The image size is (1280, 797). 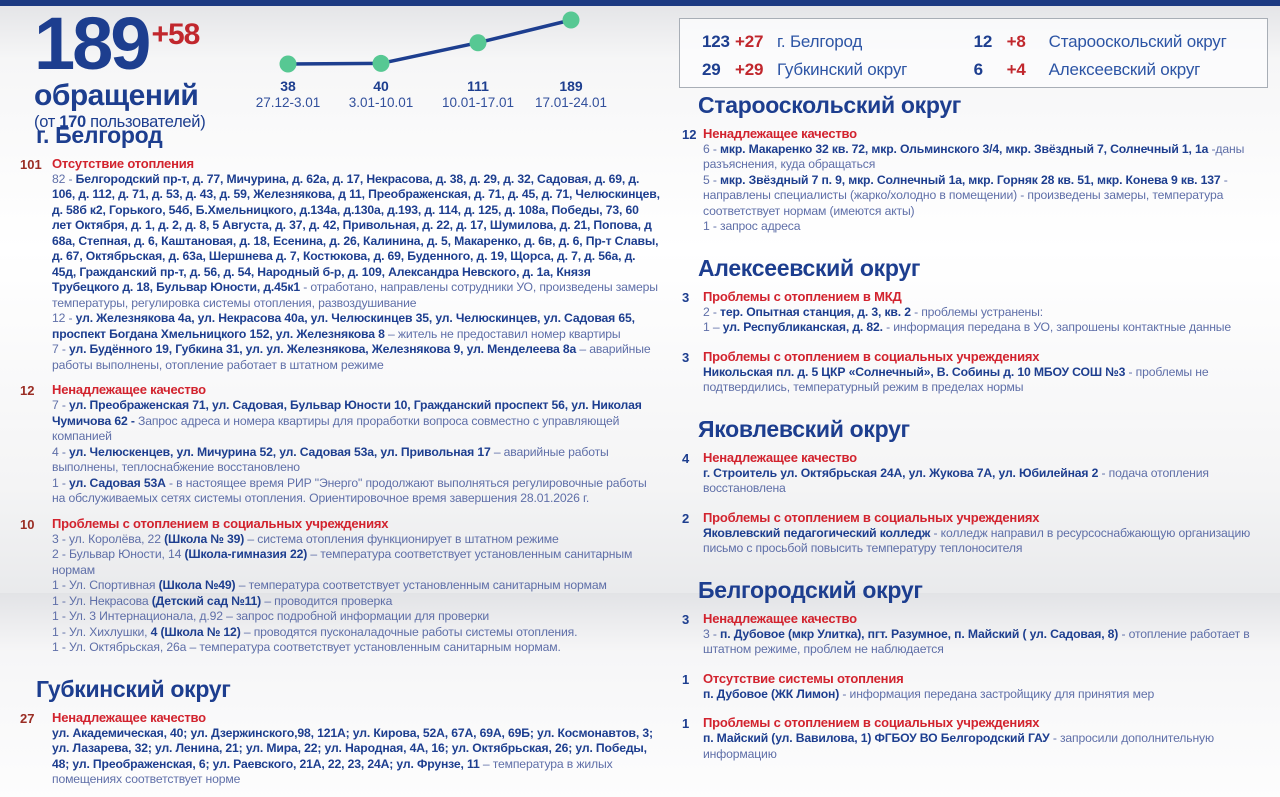 What do you see at coordinates (771, 693) in the screenshot?
I see `address-text: п. Дубовое (ЖК Лимон)` at bounding box center [771, 693].